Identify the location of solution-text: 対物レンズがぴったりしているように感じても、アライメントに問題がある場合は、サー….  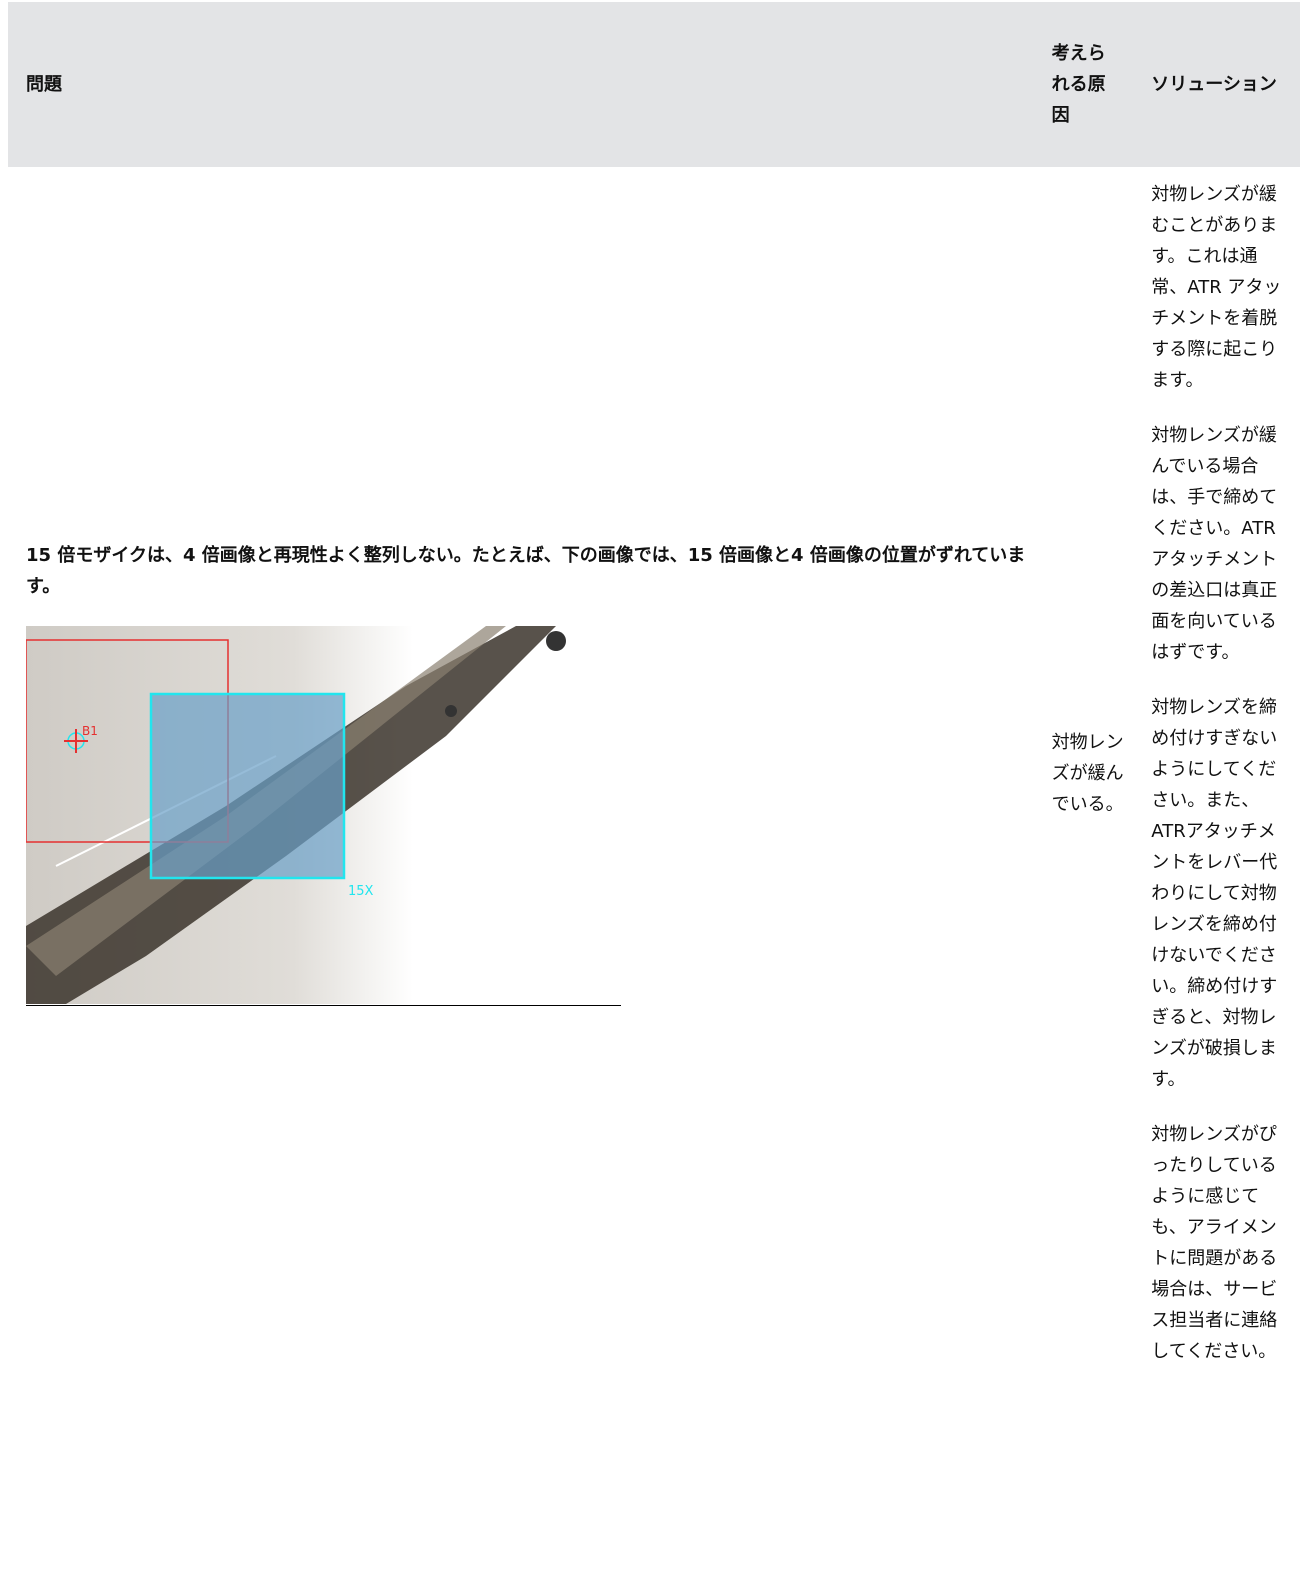
(1214, 1243).